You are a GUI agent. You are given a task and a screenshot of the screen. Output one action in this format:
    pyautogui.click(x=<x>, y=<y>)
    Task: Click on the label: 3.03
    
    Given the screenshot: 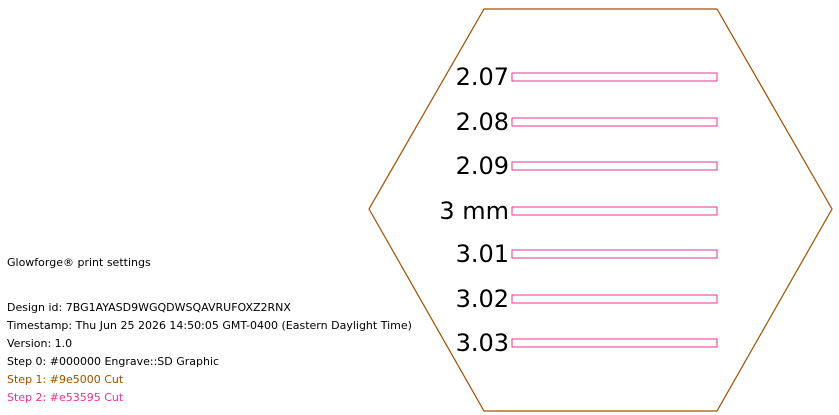 What is the action you would take?
    pyautogui.click(x=482, y=343)
    